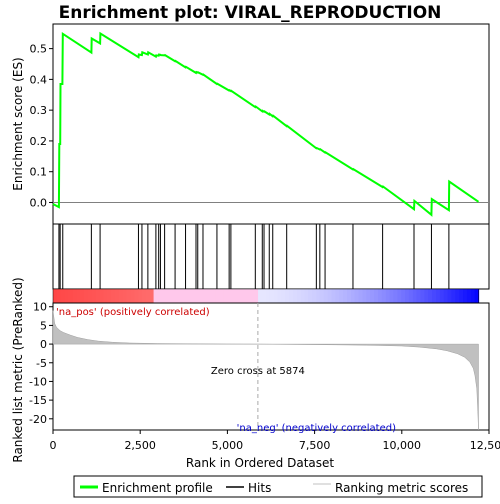 This screenshot has height=504, width=500. I want to click on metric-ytick-label: -10, so click(38, 381).